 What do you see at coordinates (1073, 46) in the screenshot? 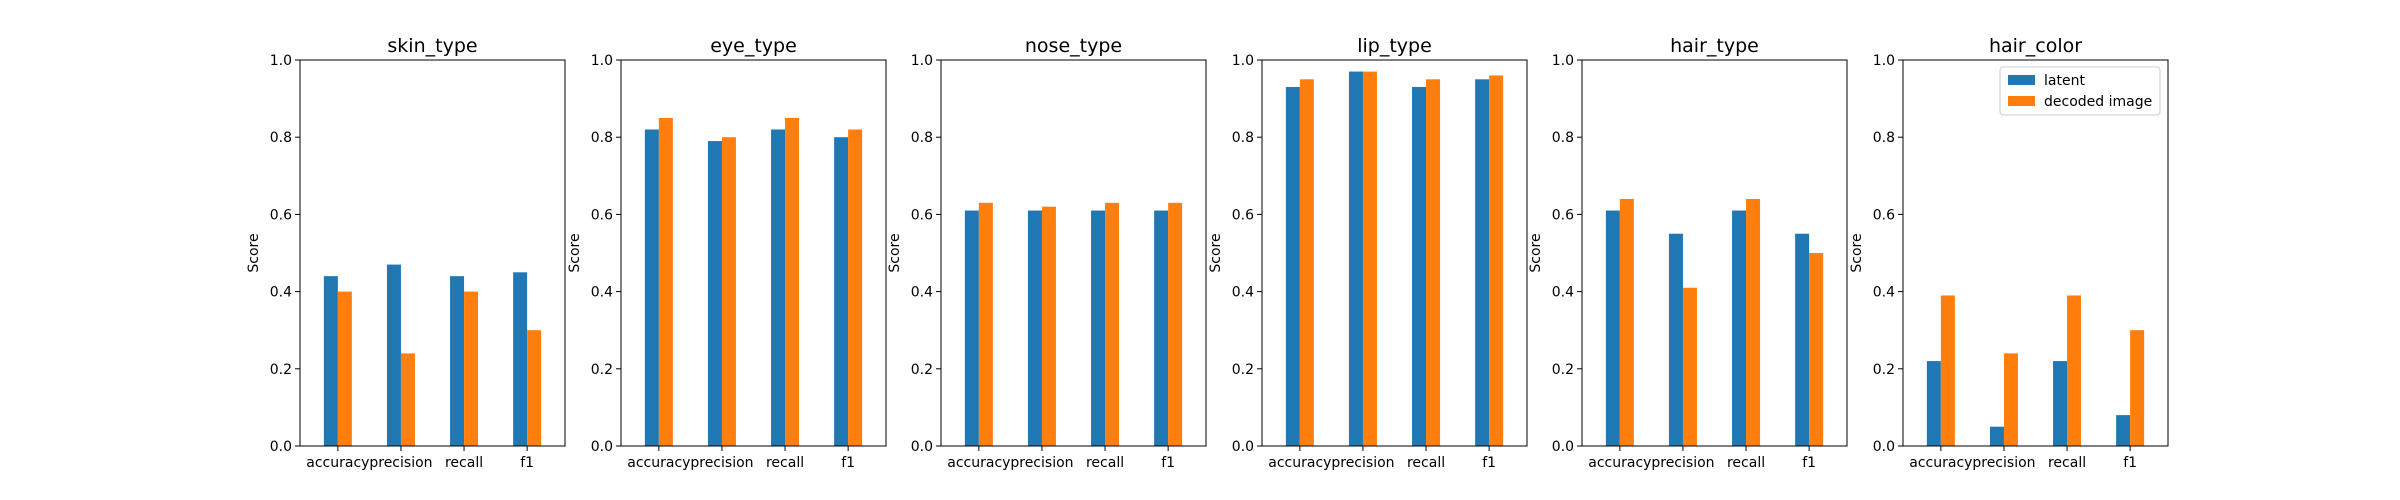
I see `chart-title: nose_type` at bounding box center [1073, 46].